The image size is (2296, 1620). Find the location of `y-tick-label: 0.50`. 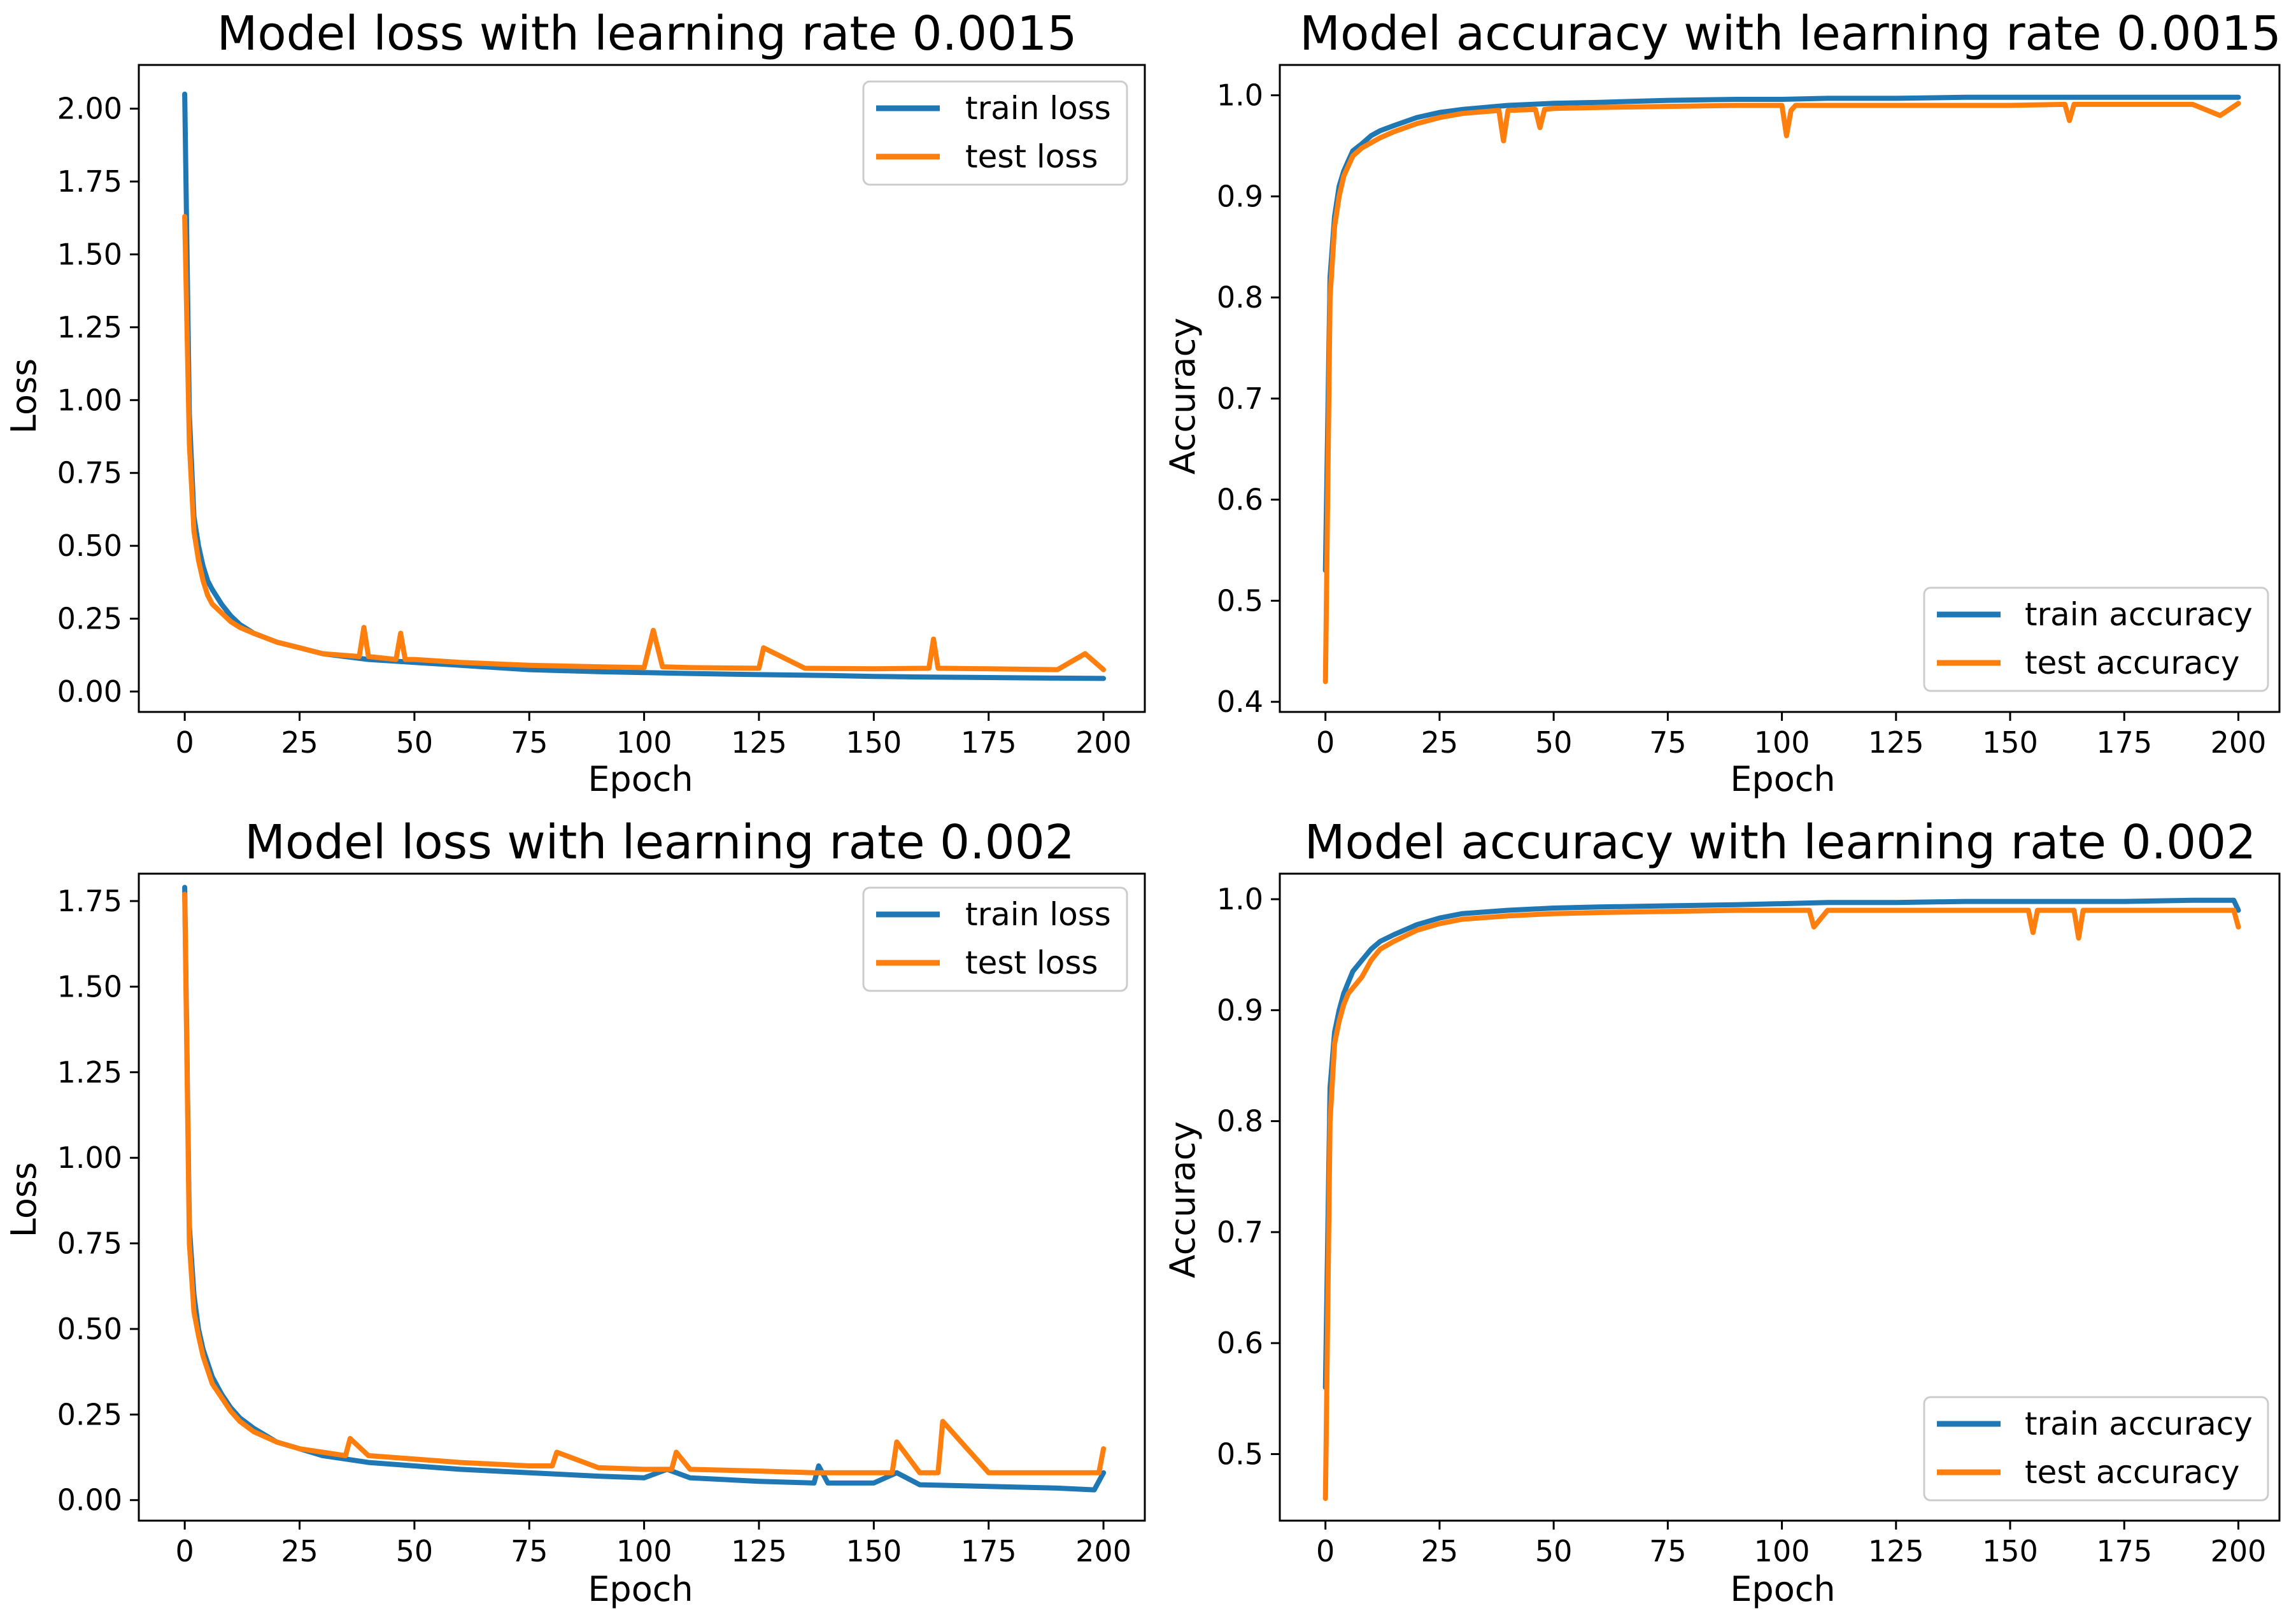

y-tick-label: 0.50 is located at coordinates (89, 1329).